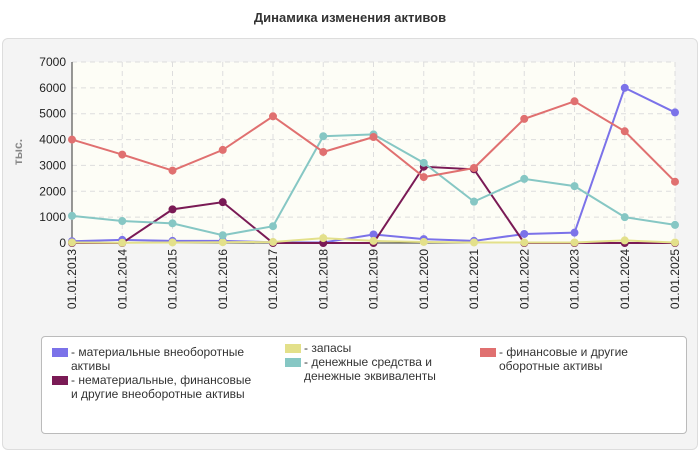  I want to click on x-tick-label: 01.01.2020, so click(424, 279).